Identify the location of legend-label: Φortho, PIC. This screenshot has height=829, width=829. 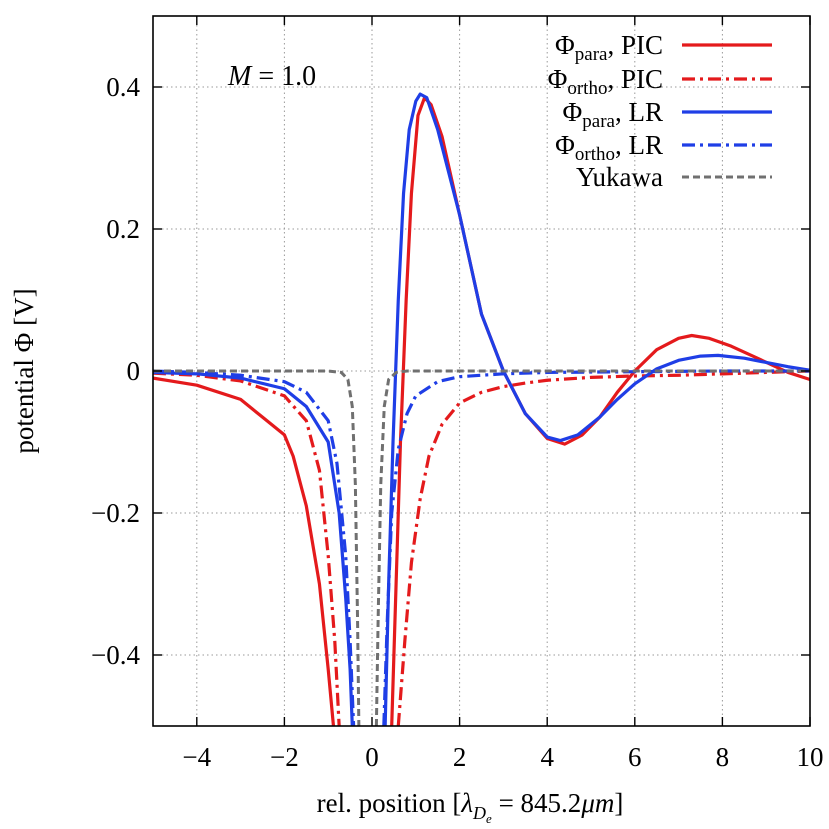
(605, 81).